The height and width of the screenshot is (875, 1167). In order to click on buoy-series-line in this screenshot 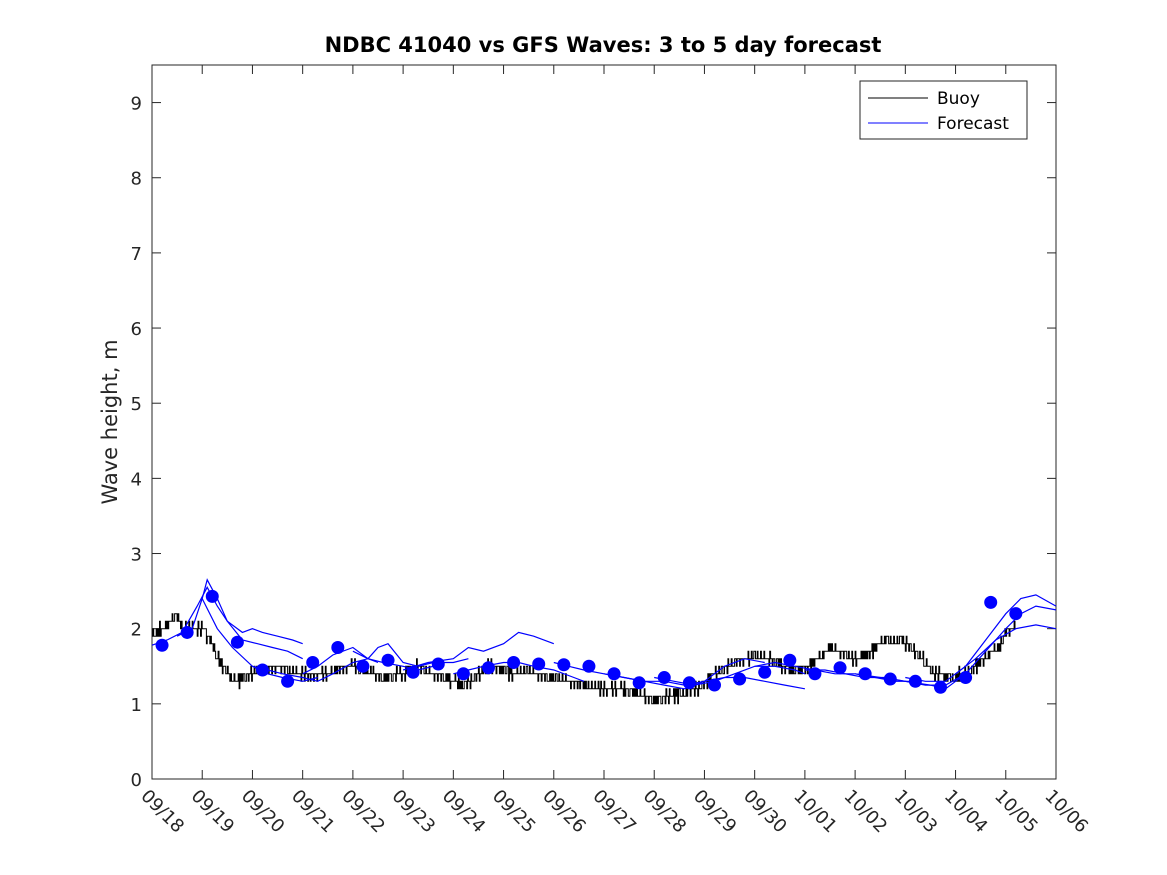, I will do `click(584, 659)`.